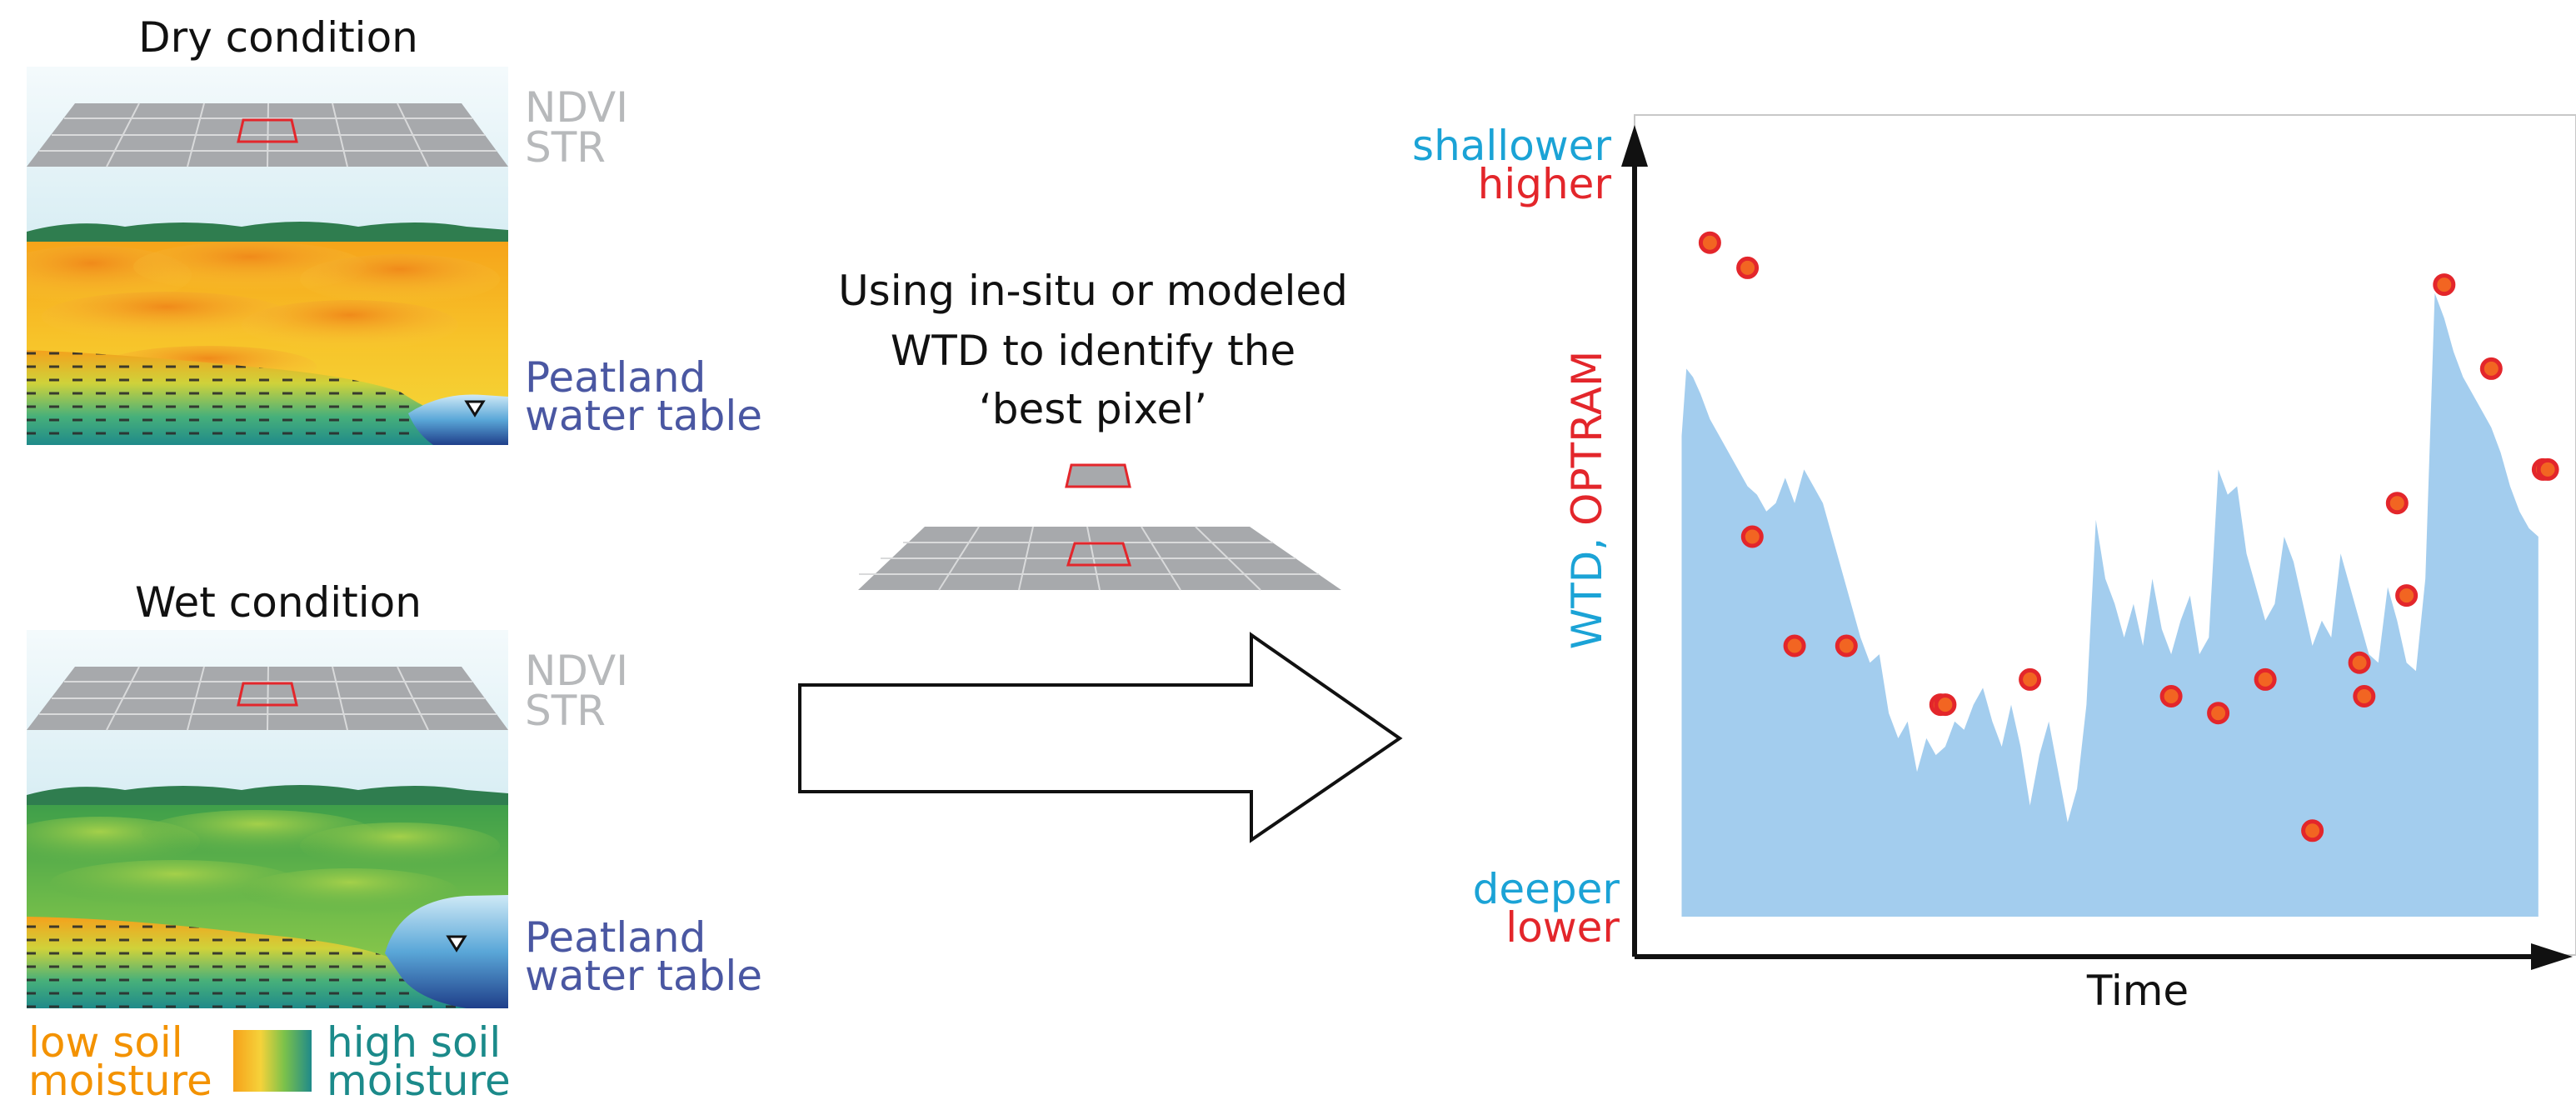 Image resolution: width=2576 pixels, height=1120 pixels. I want to click on x-axis-arrowhead, so click(2552, 956).